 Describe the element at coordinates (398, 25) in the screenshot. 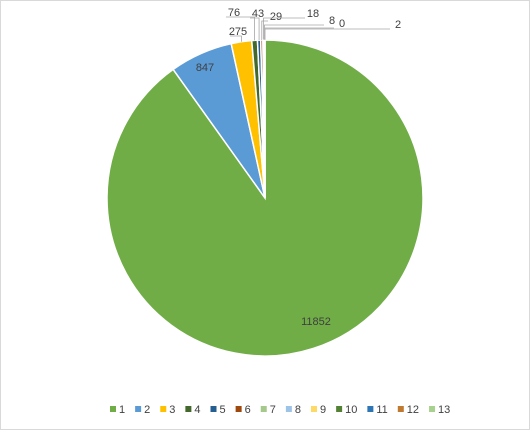

I see `data-label: 2` at that location.